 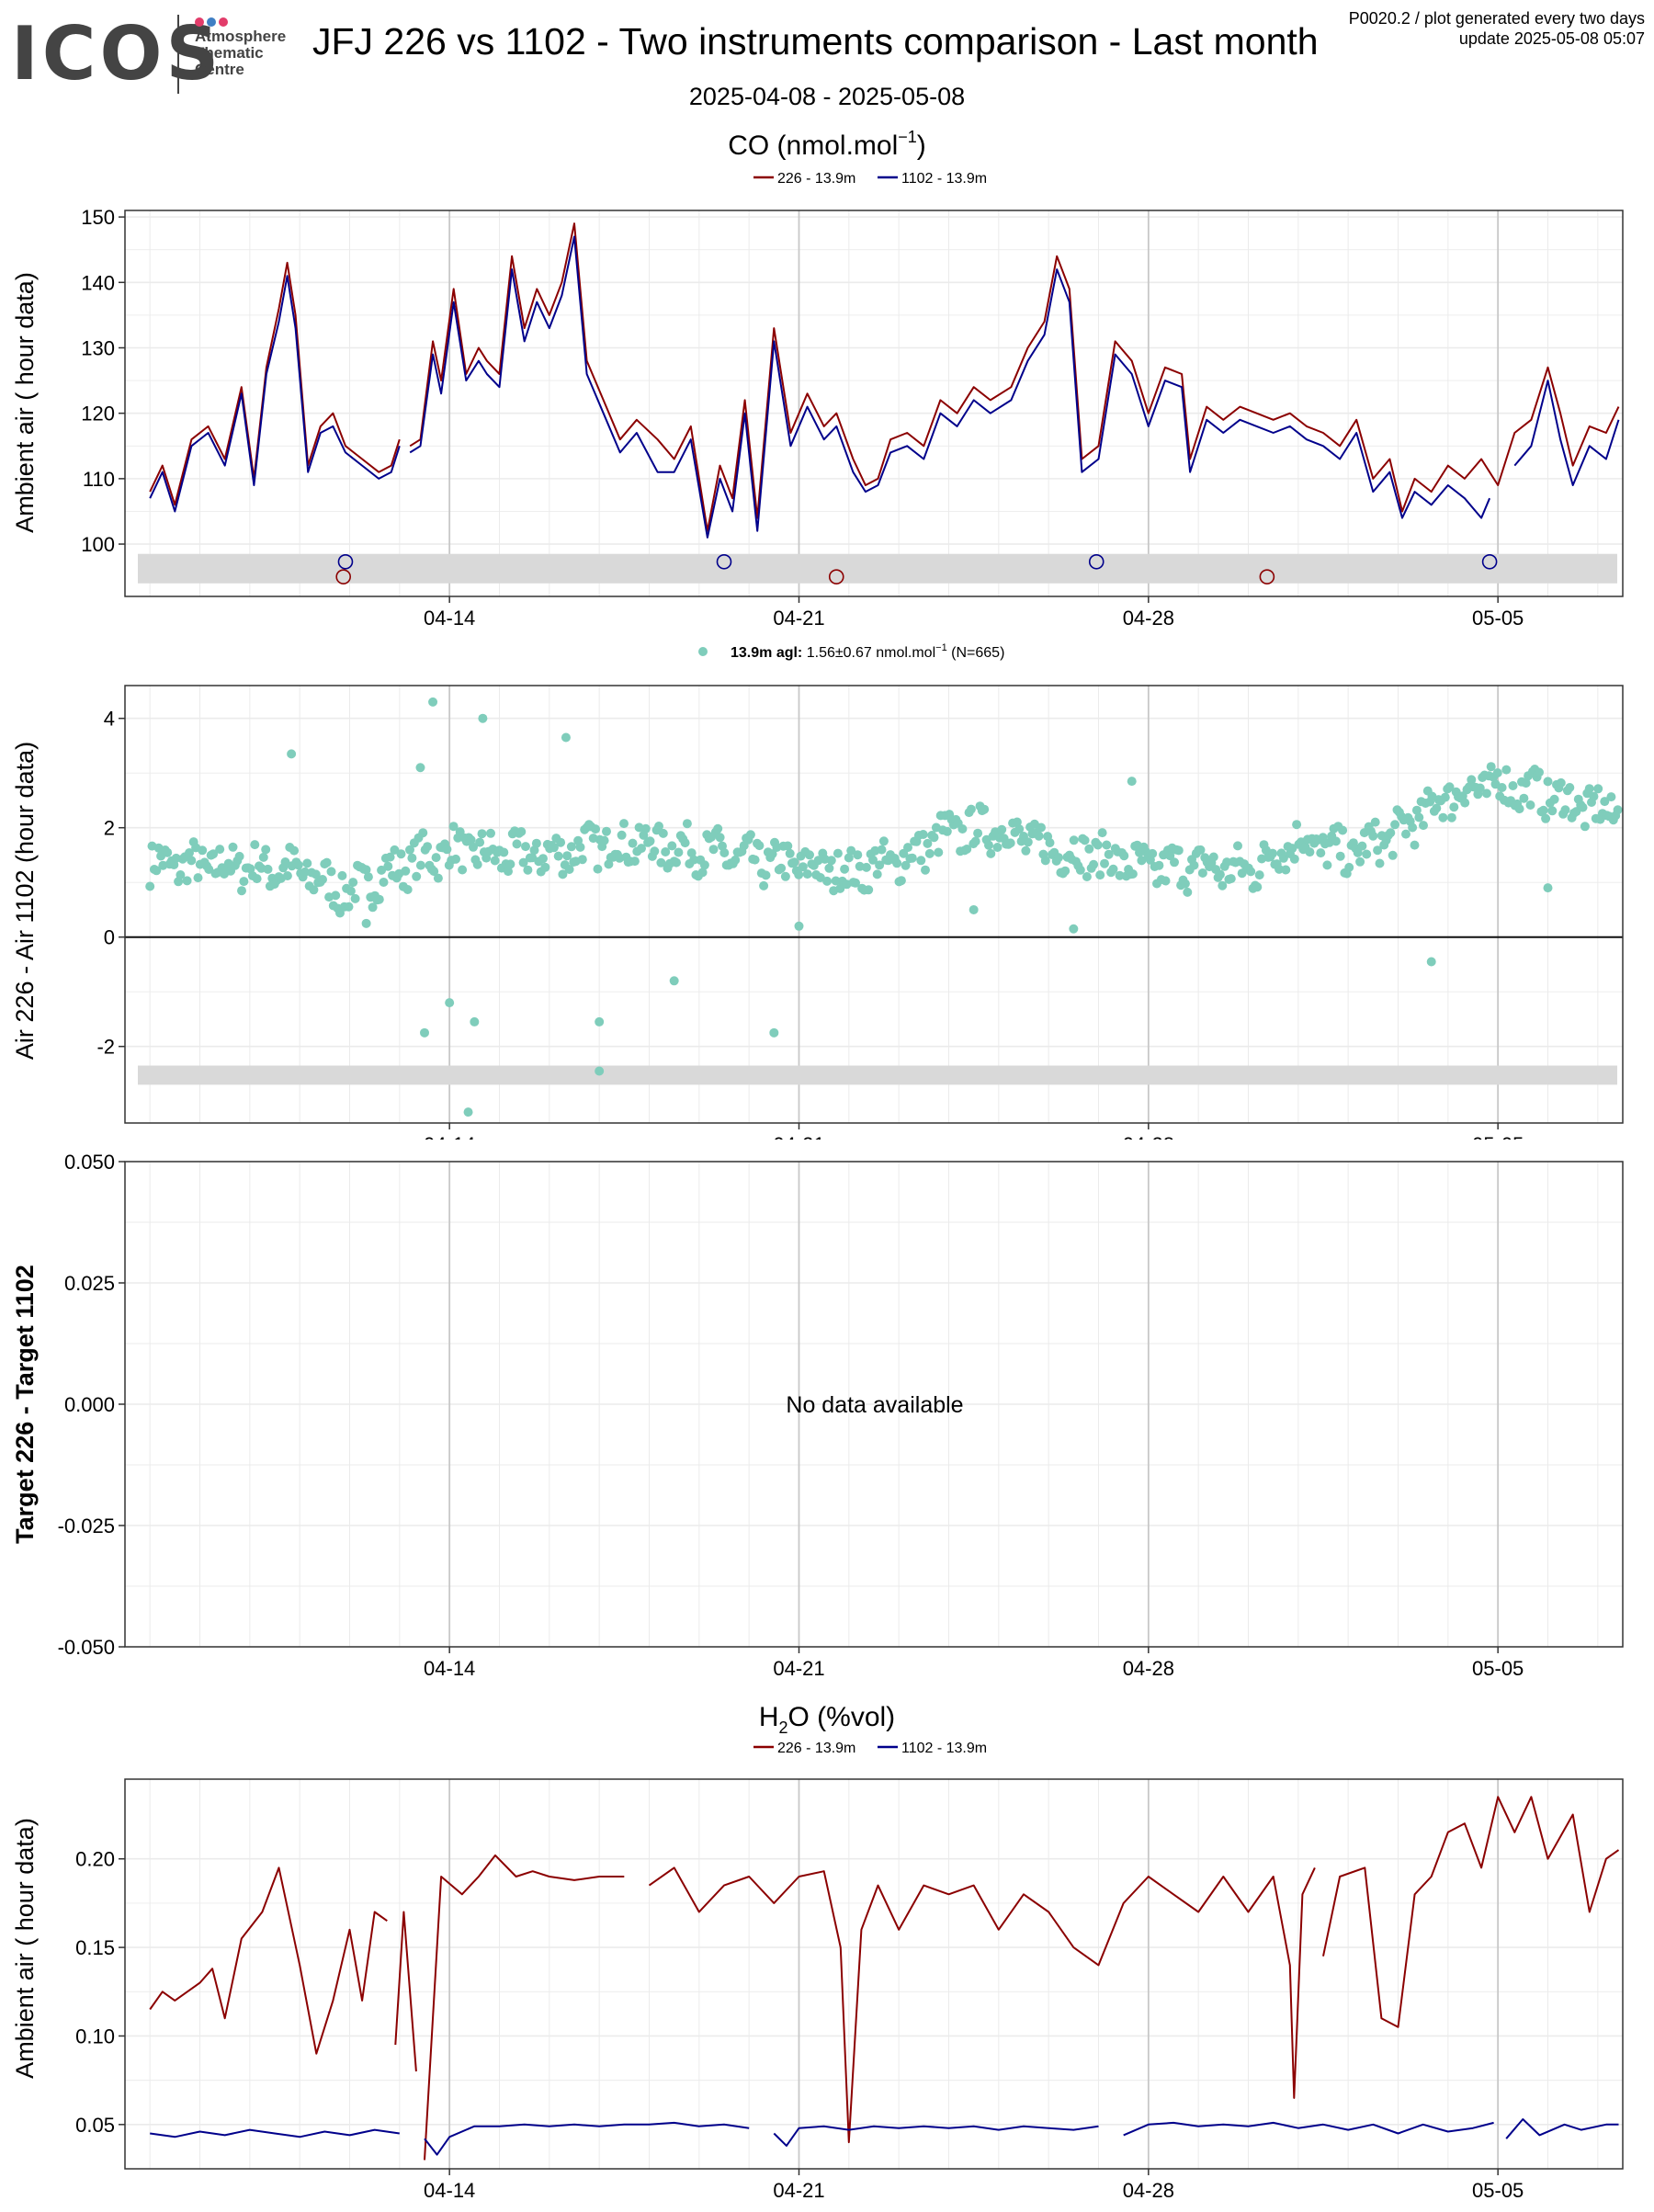 I want to click on co-y-axis-label: Ambient air ( hour data), so click(x=25, y=402).